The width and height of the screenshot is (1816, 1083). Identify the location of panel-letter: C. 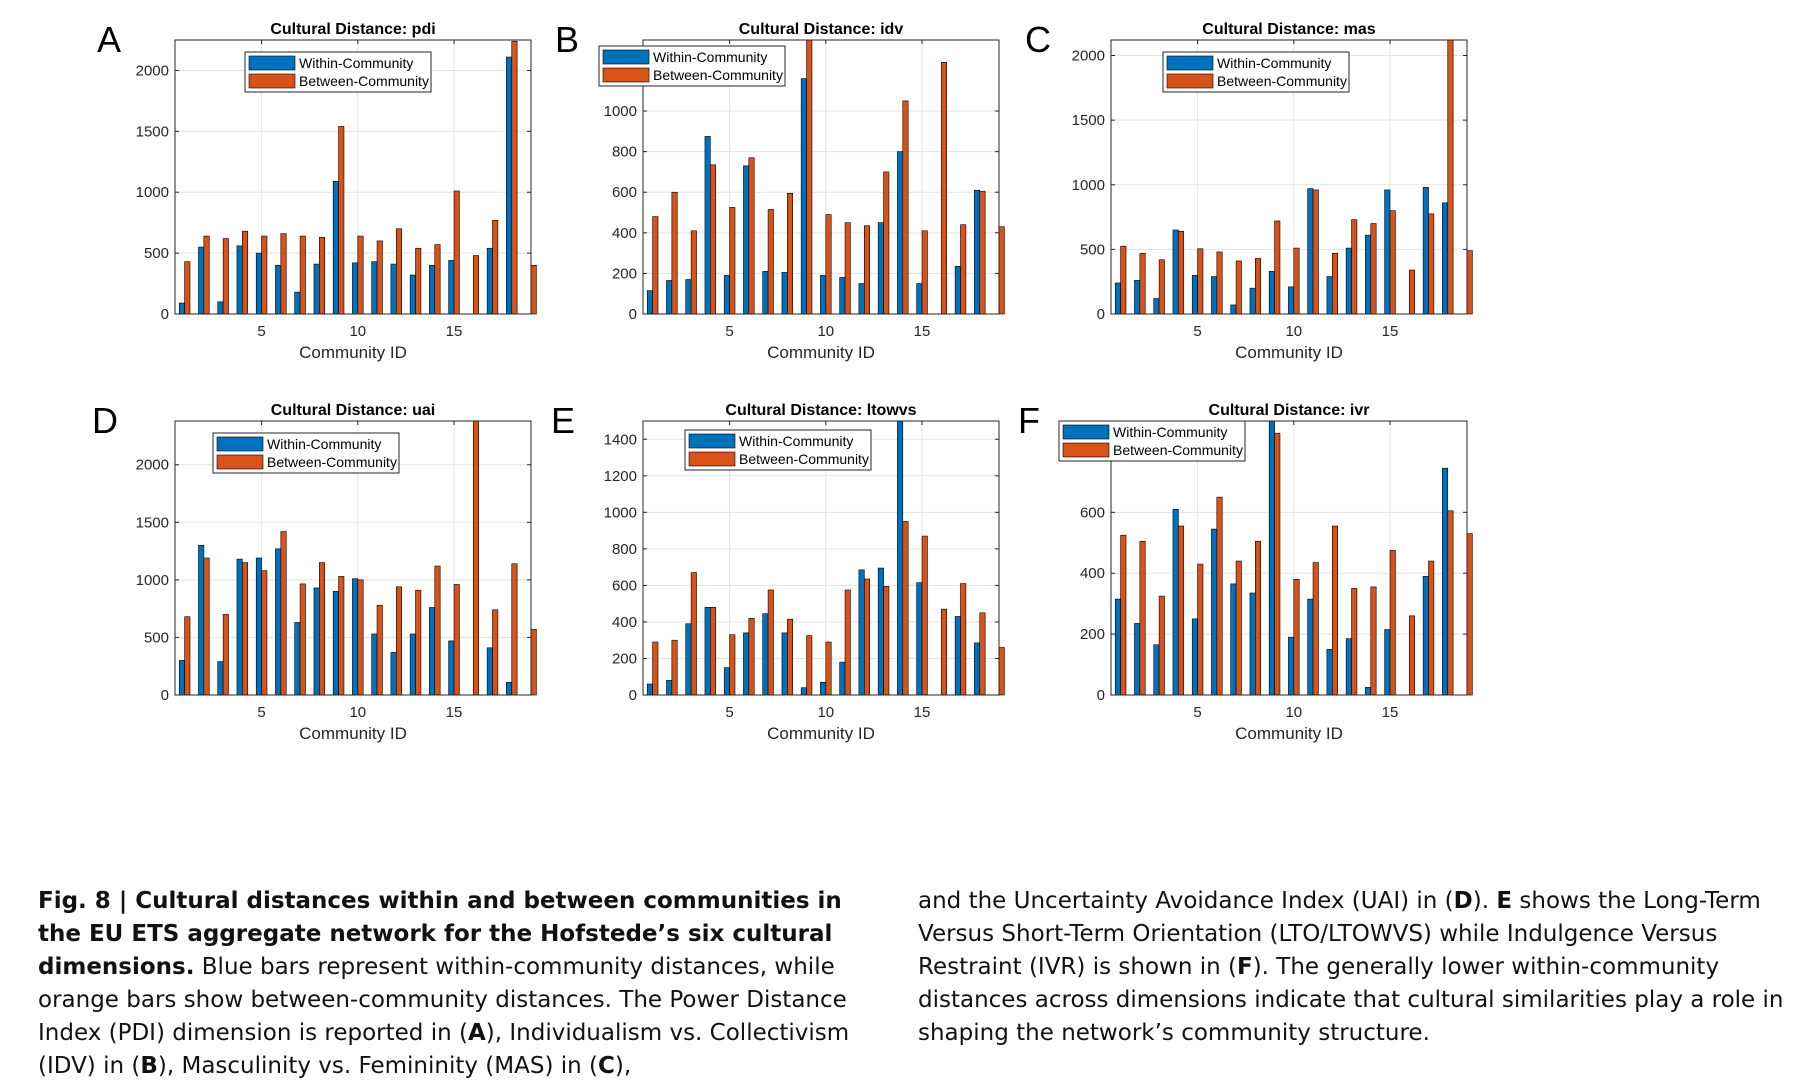
(1038, 39).